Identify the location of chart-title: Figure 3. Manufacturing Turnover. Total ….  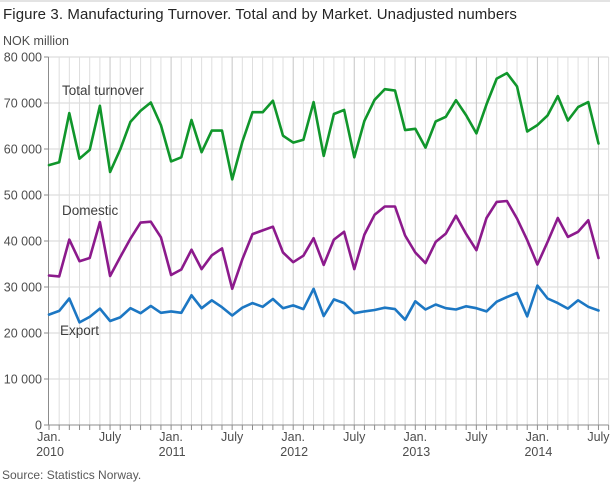
(260, 14).